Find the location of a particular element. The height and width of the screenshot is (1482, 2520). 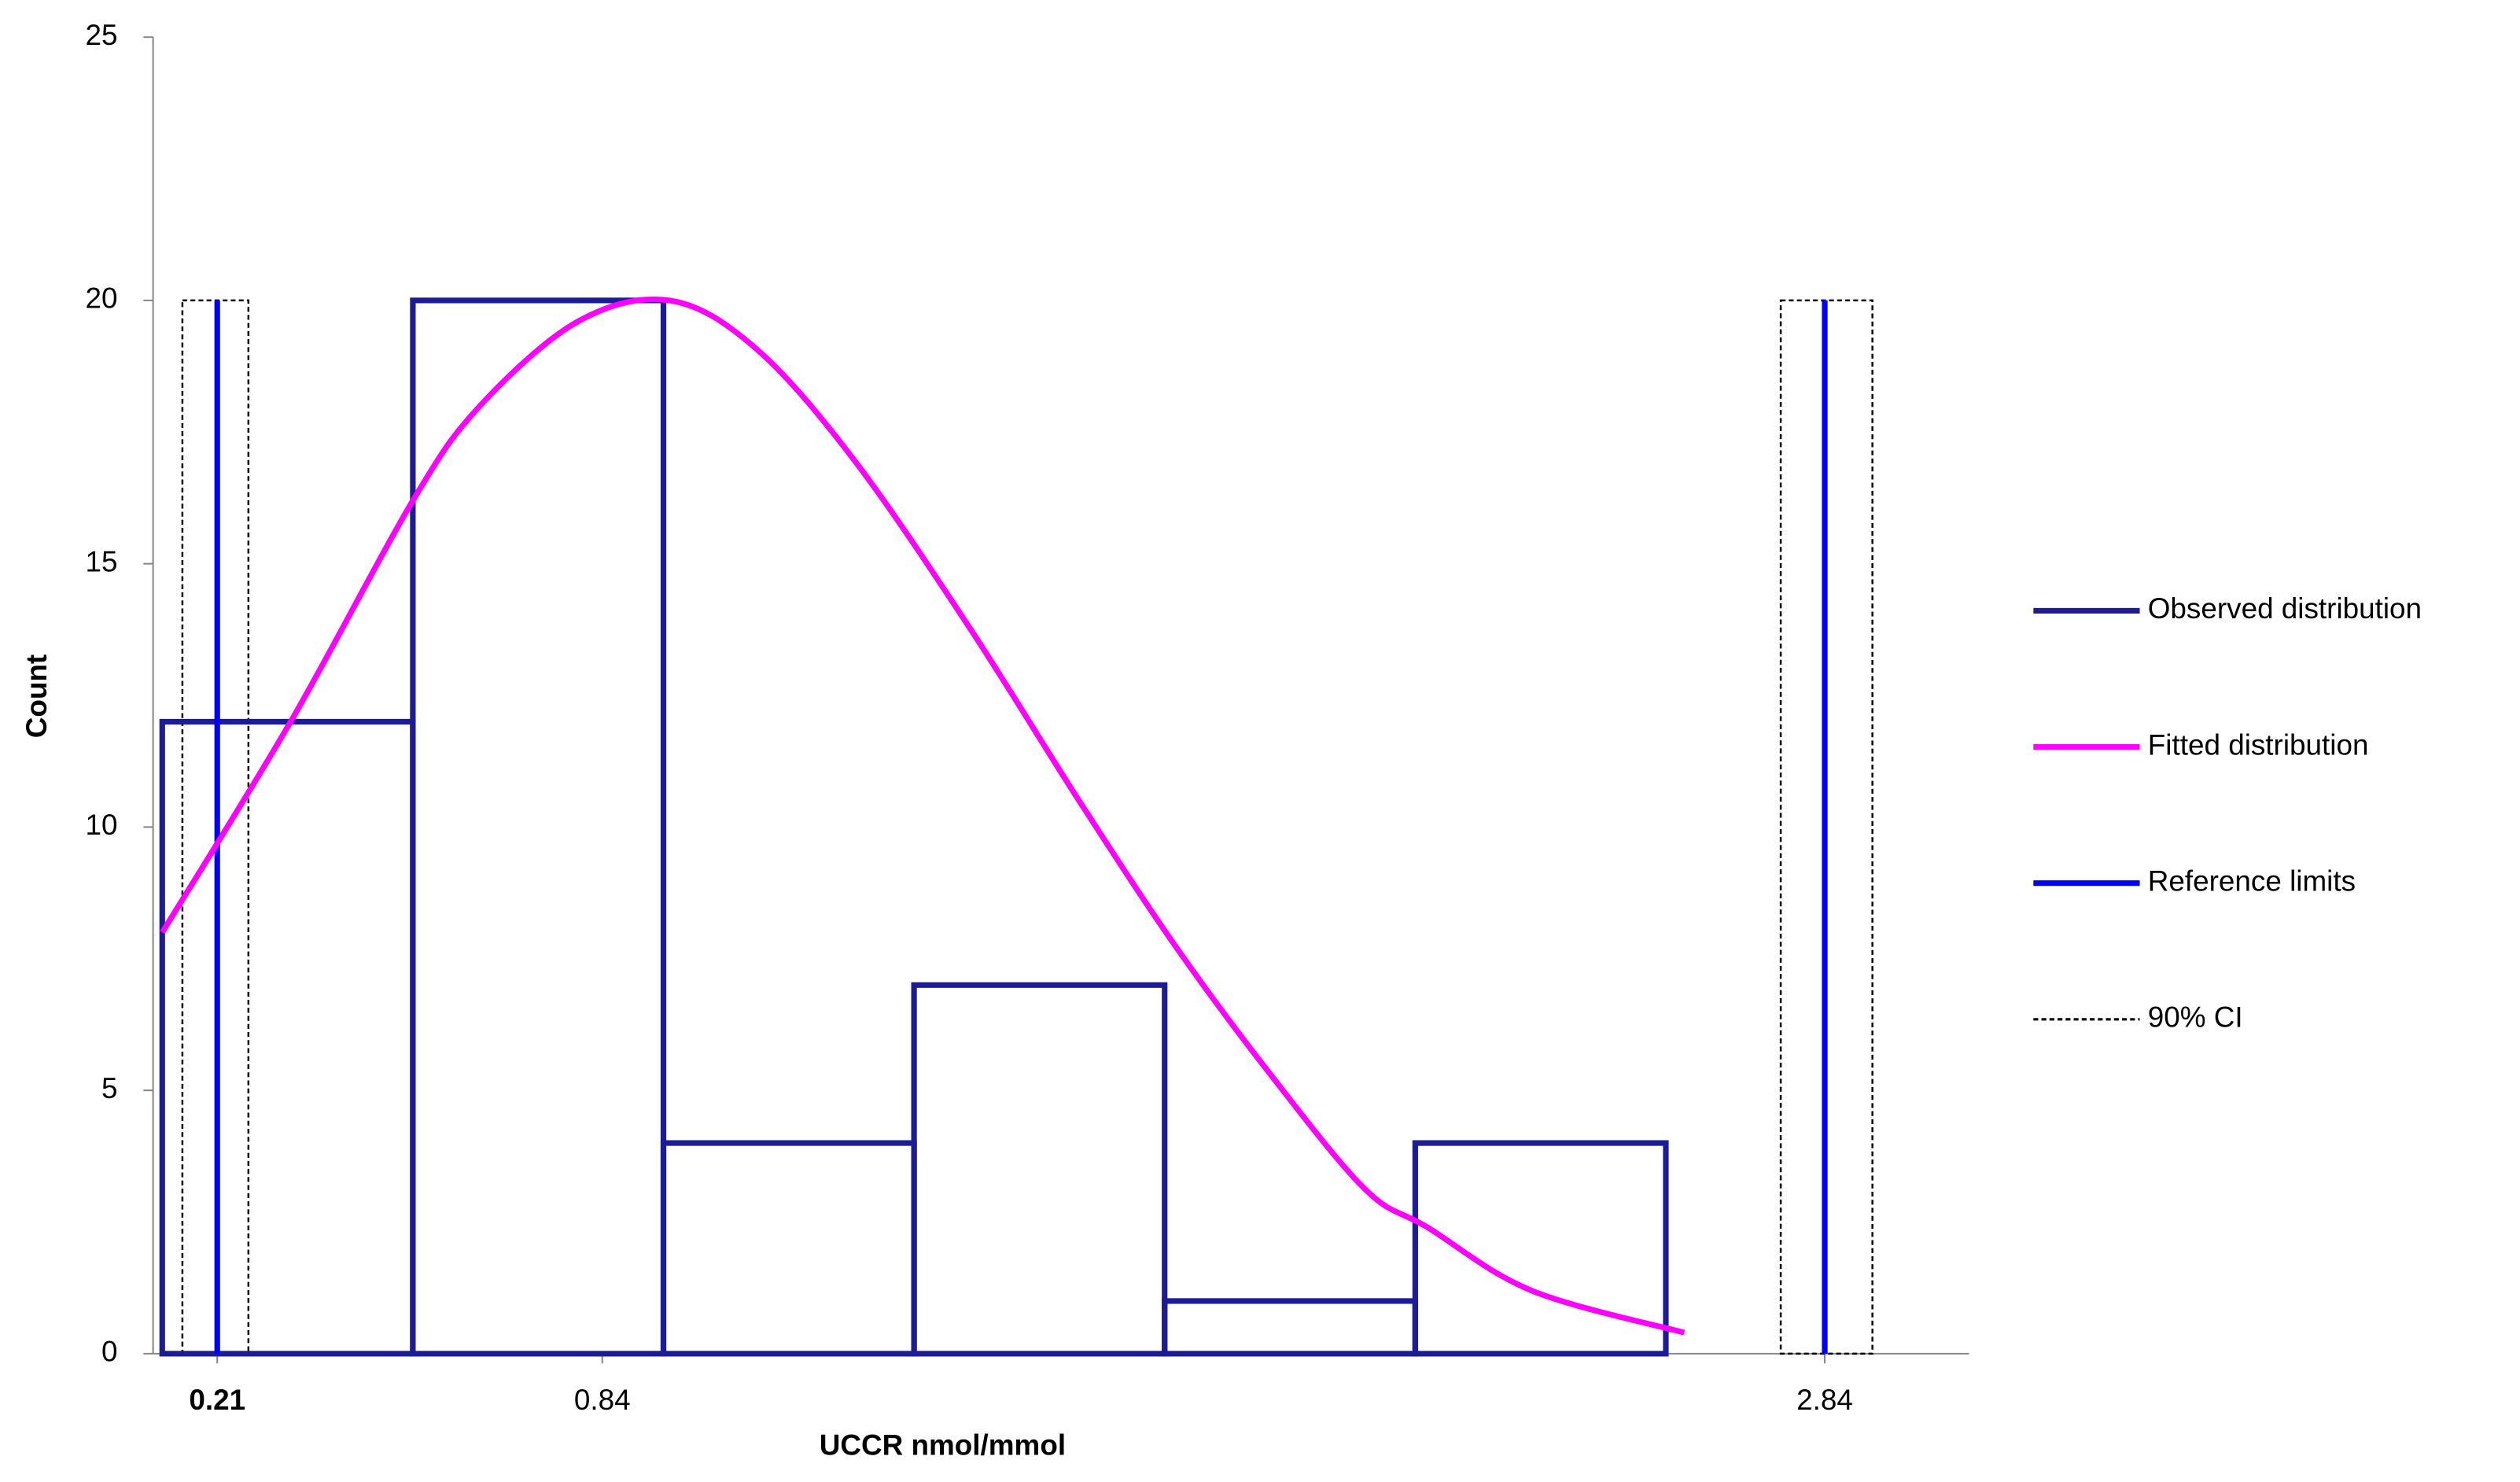

y-tick-label: 0 is located at coordinates (109, 1352).